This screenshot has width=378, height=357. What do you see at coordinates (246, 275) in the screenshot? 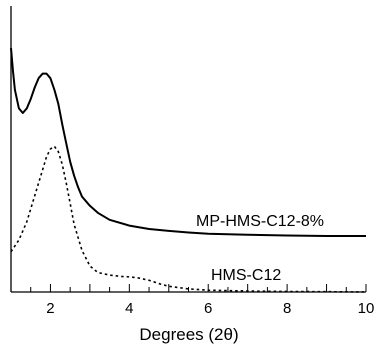
I see `series-label-hms-c12: HMS-C12` at bounding box center [246, 275].